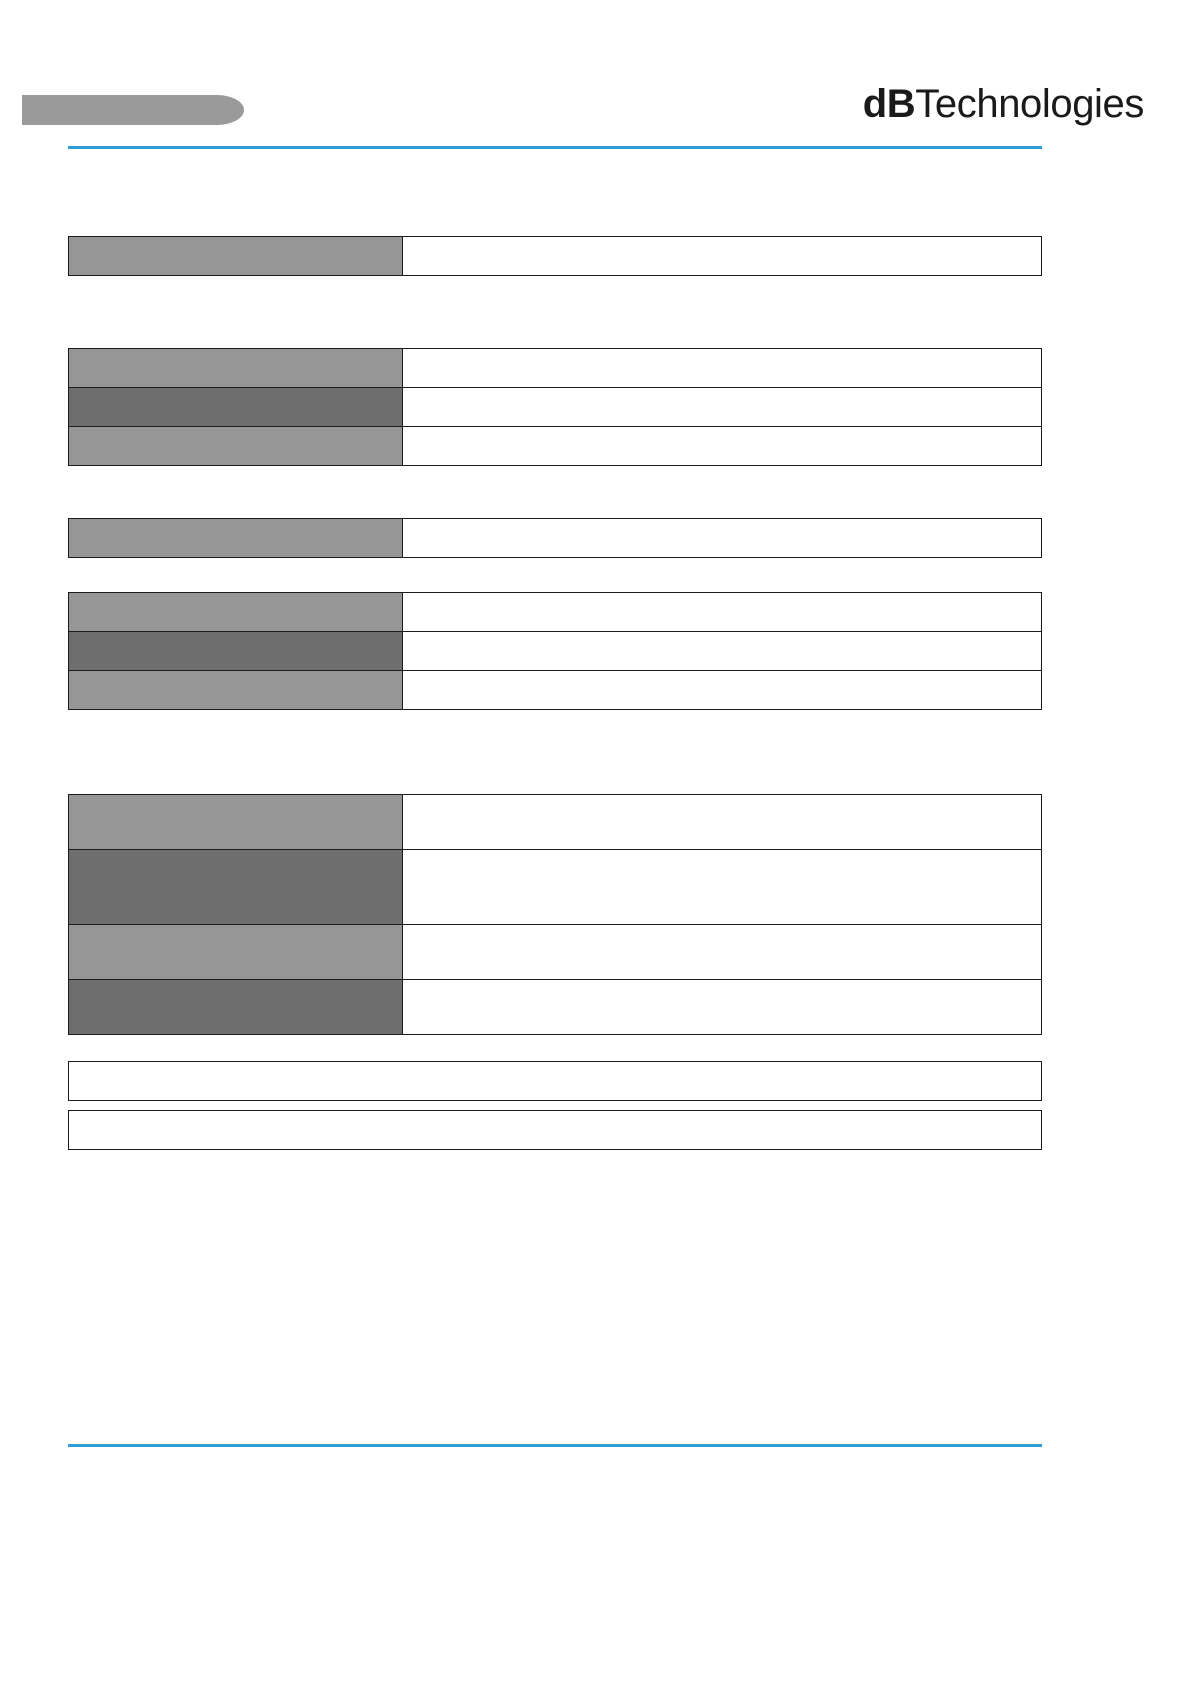  What do you see at coordinates (595, 80) in the screenshot?
I see `page-header: dBTechnologies` at bounding box center [595, 80].